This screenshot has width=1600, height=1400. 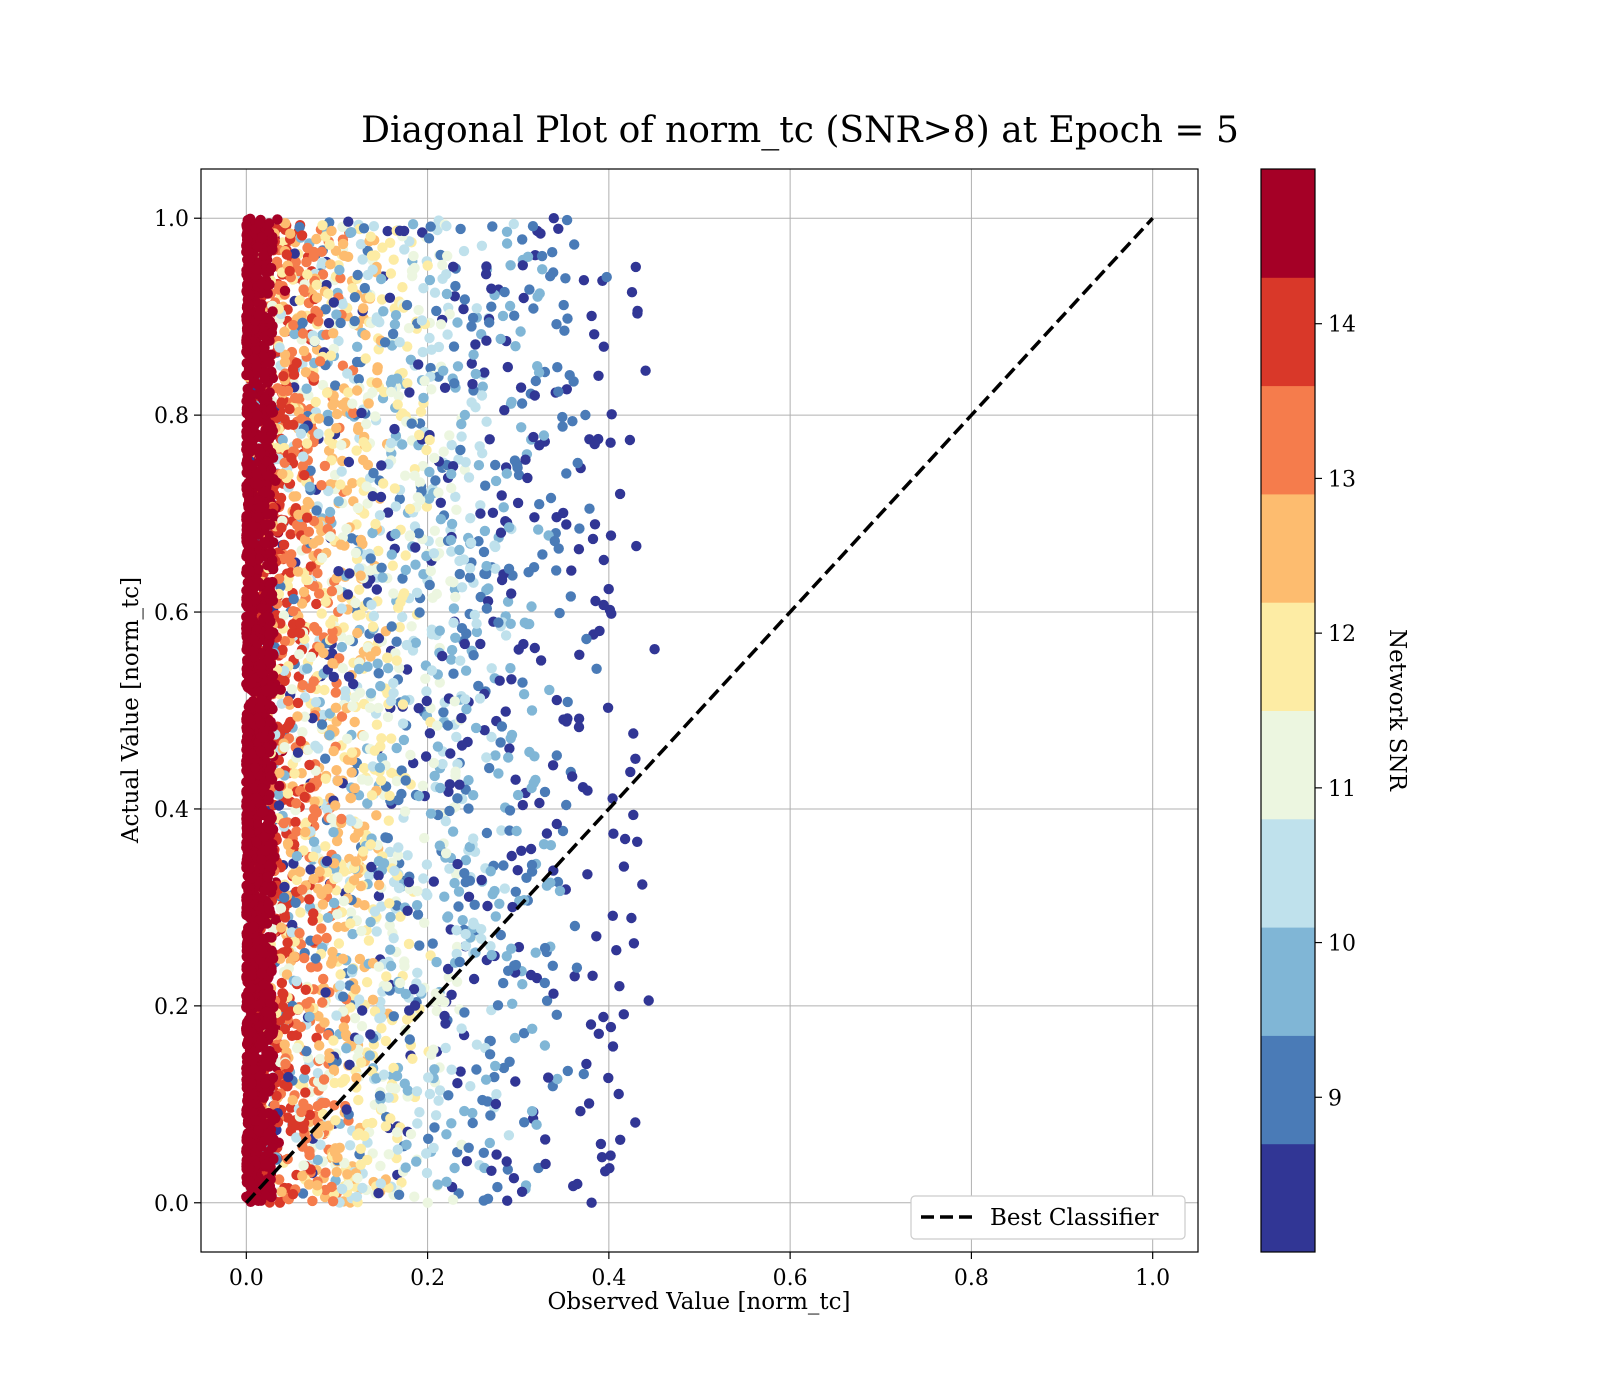 What do you see at coordinates (171, 1204) in the screenshot?
I see `y-tick-label: 0.0` at bounding box center [171, 1204].